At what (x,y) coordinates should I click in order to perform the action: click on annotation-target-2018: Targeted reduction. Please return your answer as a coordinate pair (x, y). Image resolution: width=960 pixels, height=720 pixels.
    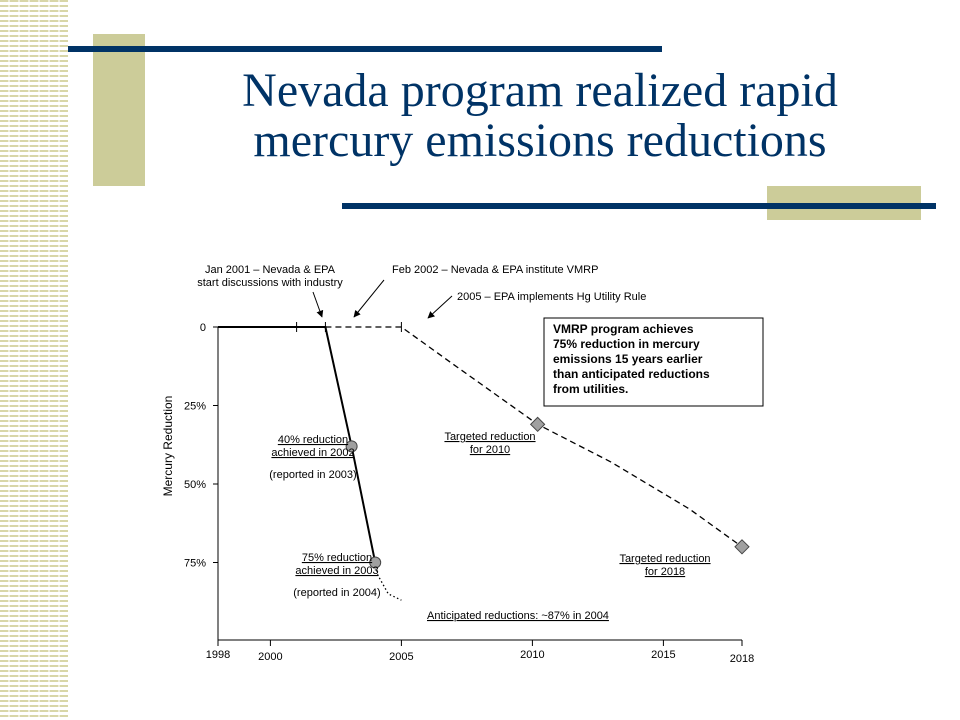
    Looking at the image, I should click on (664, 559).